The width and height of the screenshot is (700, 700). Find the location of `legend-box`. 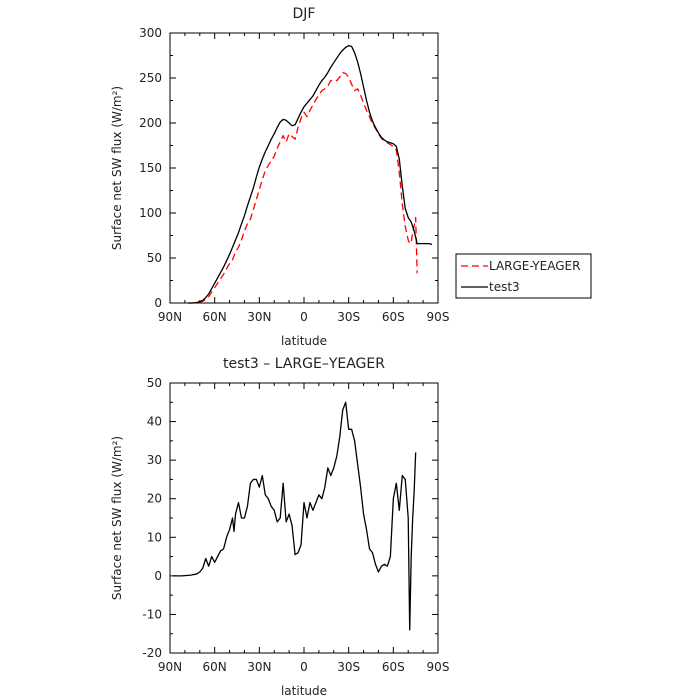

legend-box is located at coordinates (523, 276).